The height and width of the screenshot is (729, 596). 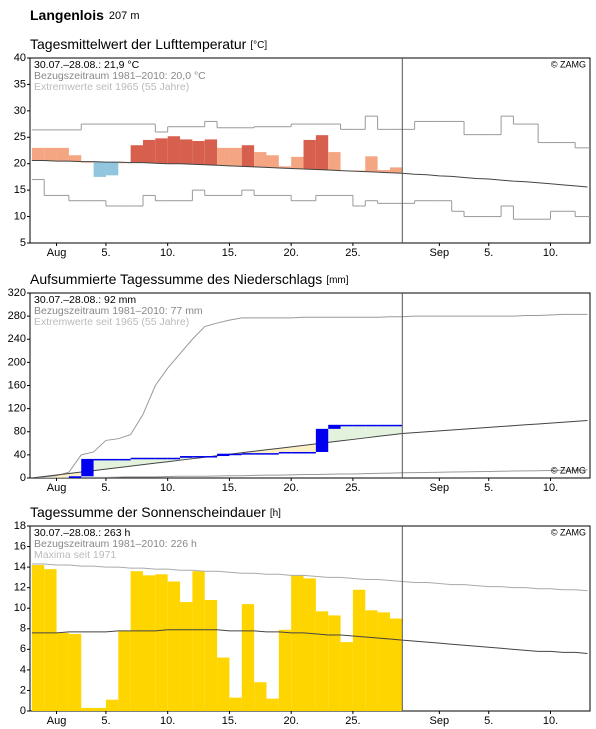 I want to click on chart-unit: [h], so click(x=275, y=513).